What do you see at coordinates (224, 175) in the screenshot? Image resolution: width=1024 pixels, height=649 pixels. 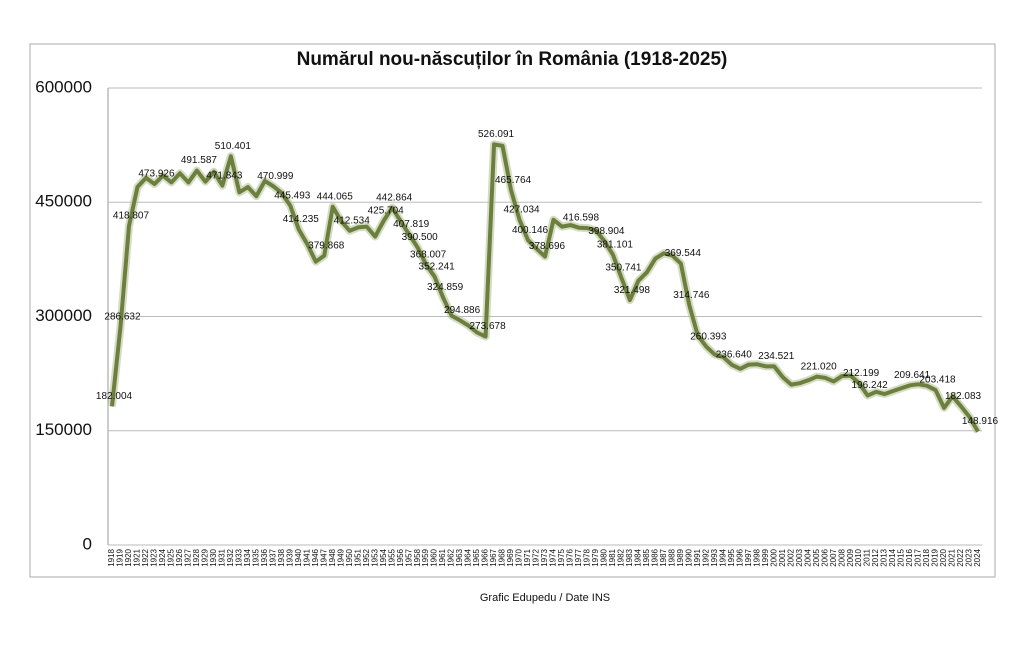 I see `data-label: 471.843` at bounding box center [224, 175].